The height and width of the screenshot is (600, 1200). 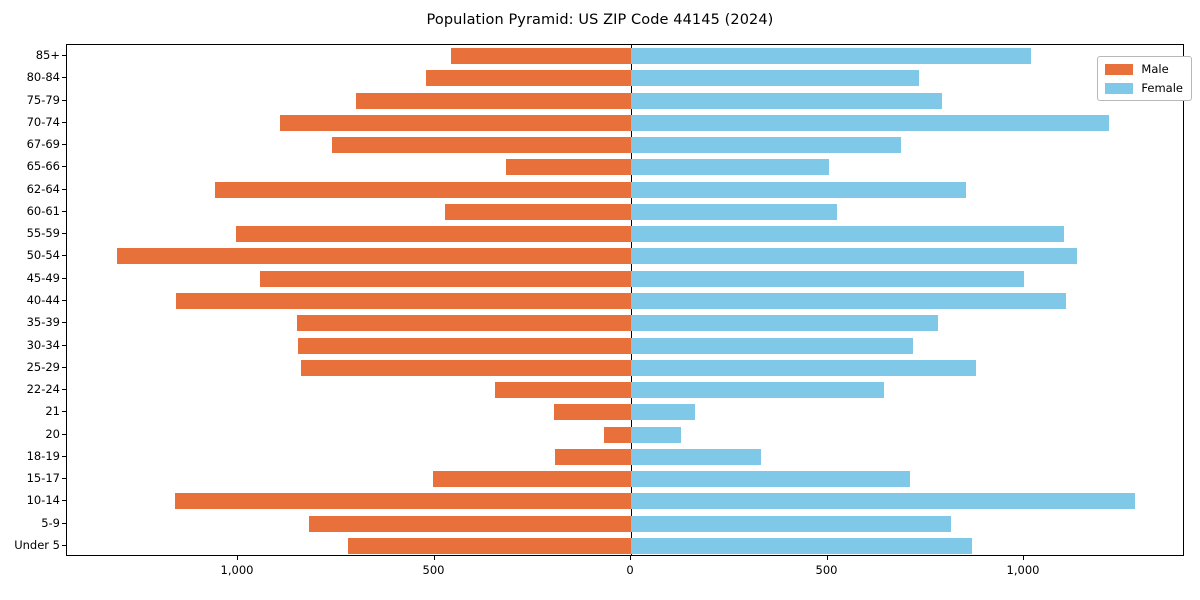 I want to click on legend-item-male: Male, so click(x=1144, y=69).